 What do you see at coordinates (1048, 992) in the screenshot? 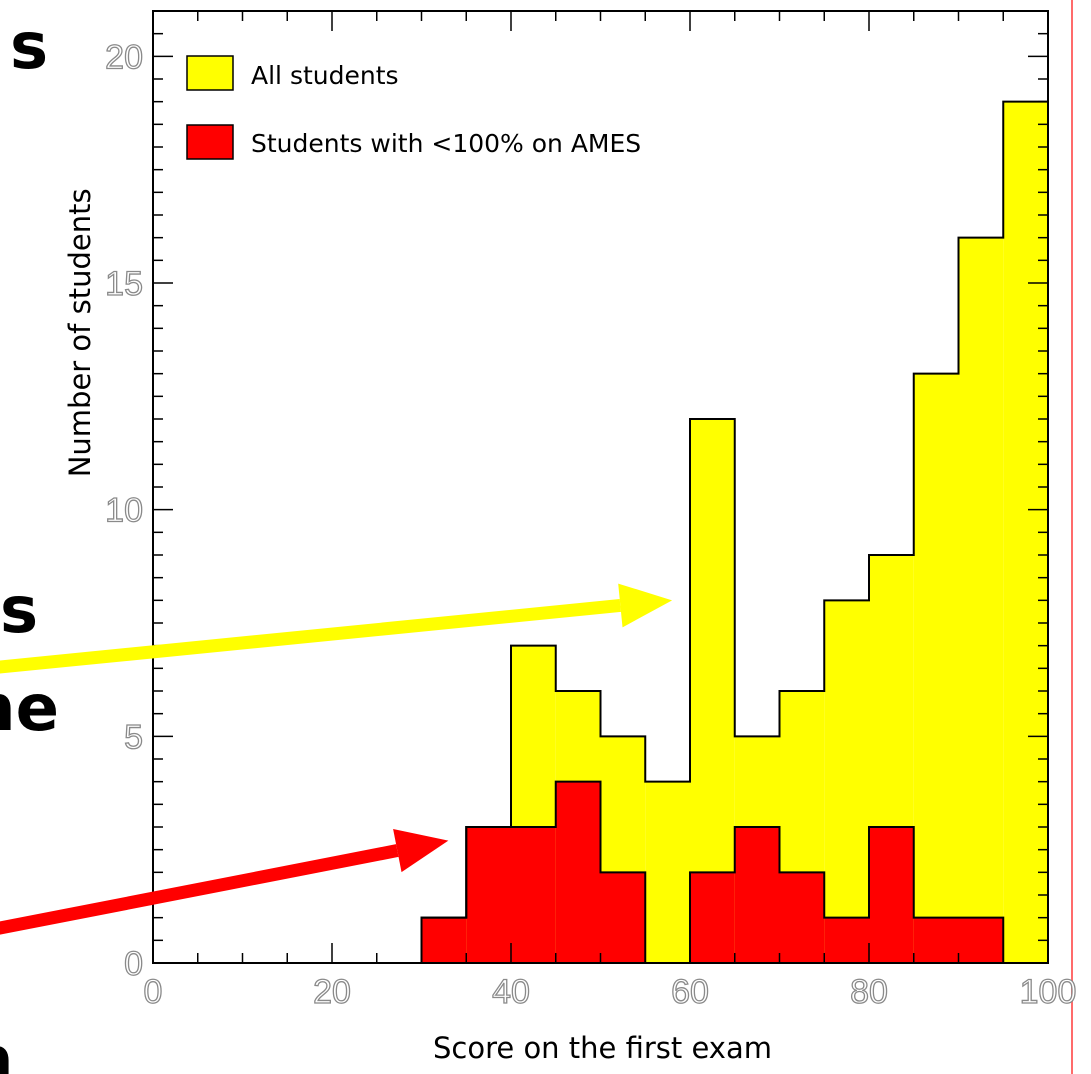
I see `x-tick-label: 100` at bounding box center [1048, 992].